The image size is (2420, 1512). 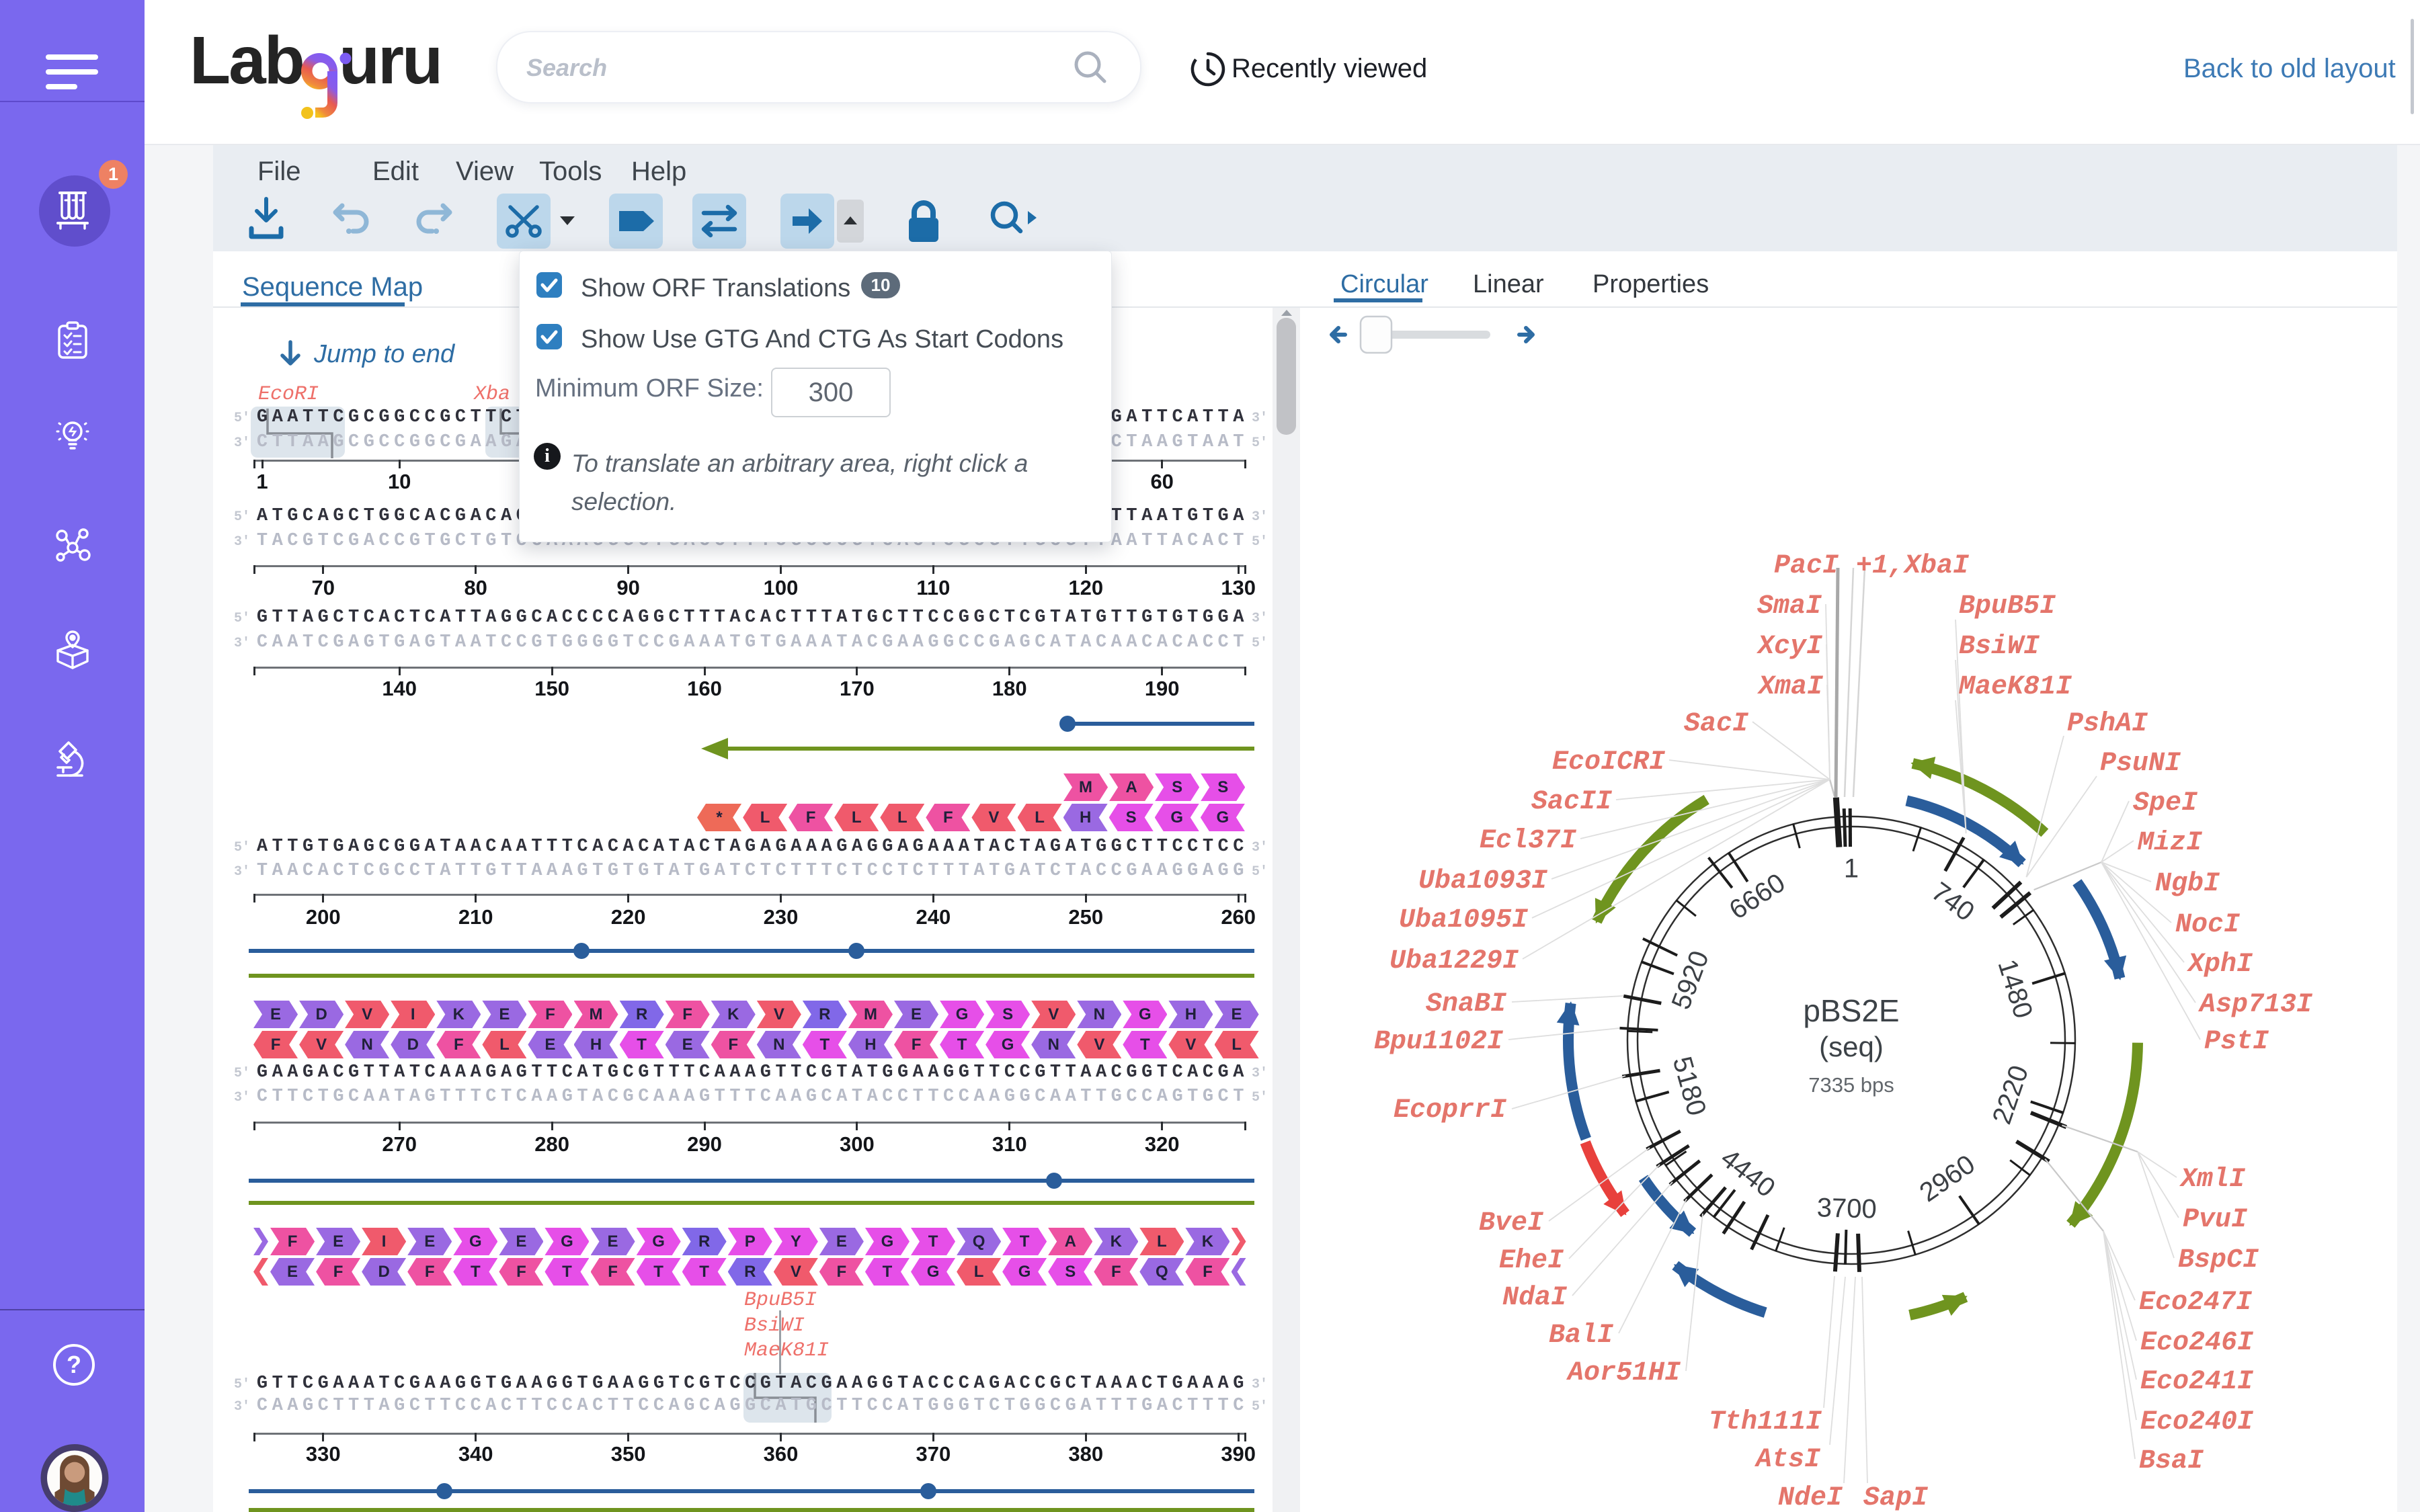 I want to click on svg-text: 1480, so click(x=2015, y=989).